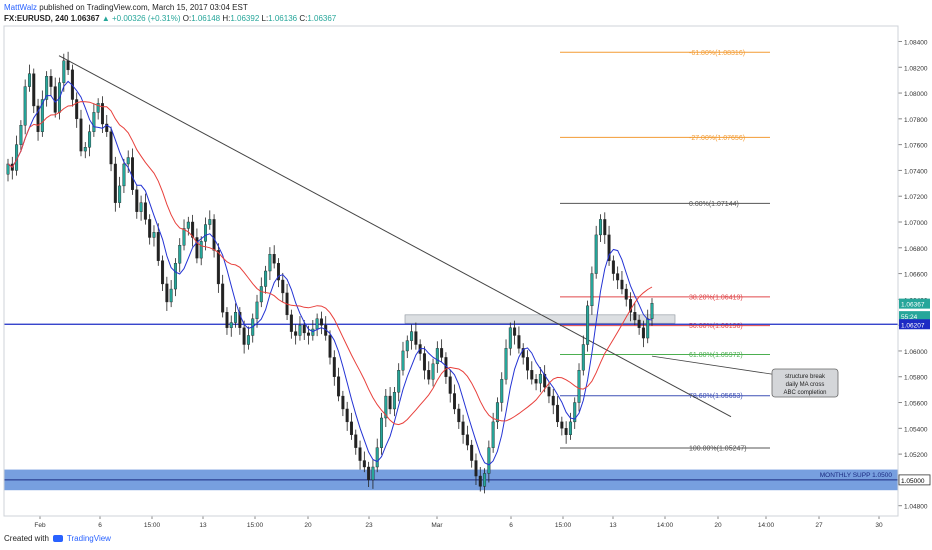 The width and height of the screenshot is (932, 550). Describe the element at coordinates (716, 326) in the screenshot. I see `fib-level-label: 50.00%(1.06196)` at that location.